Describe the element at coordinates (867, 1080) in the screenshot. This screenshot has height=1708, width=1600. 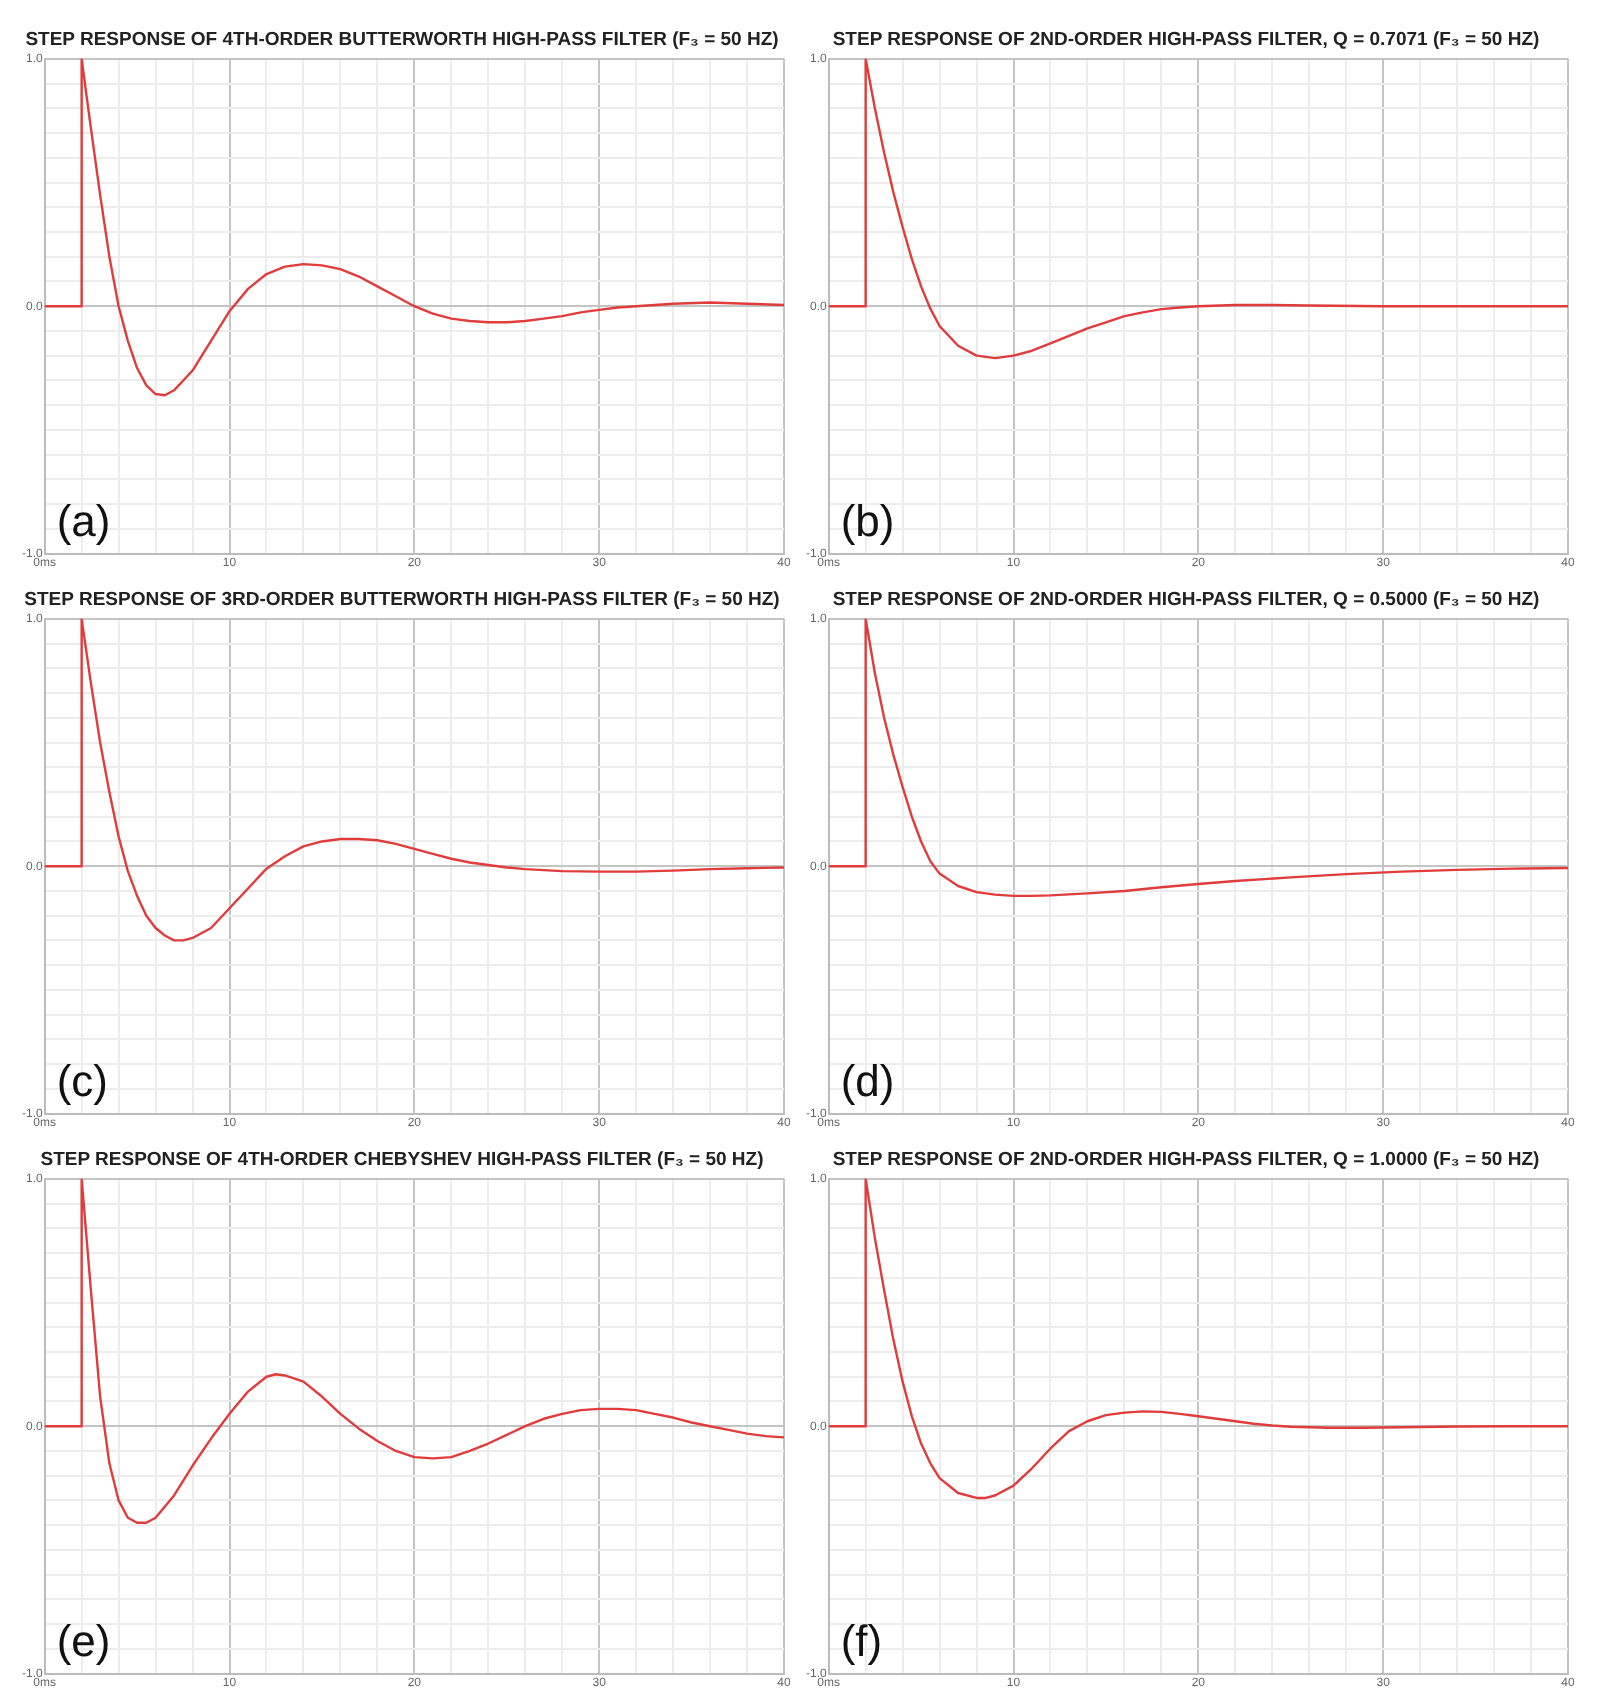
I see `annotation: (d)` at that location.